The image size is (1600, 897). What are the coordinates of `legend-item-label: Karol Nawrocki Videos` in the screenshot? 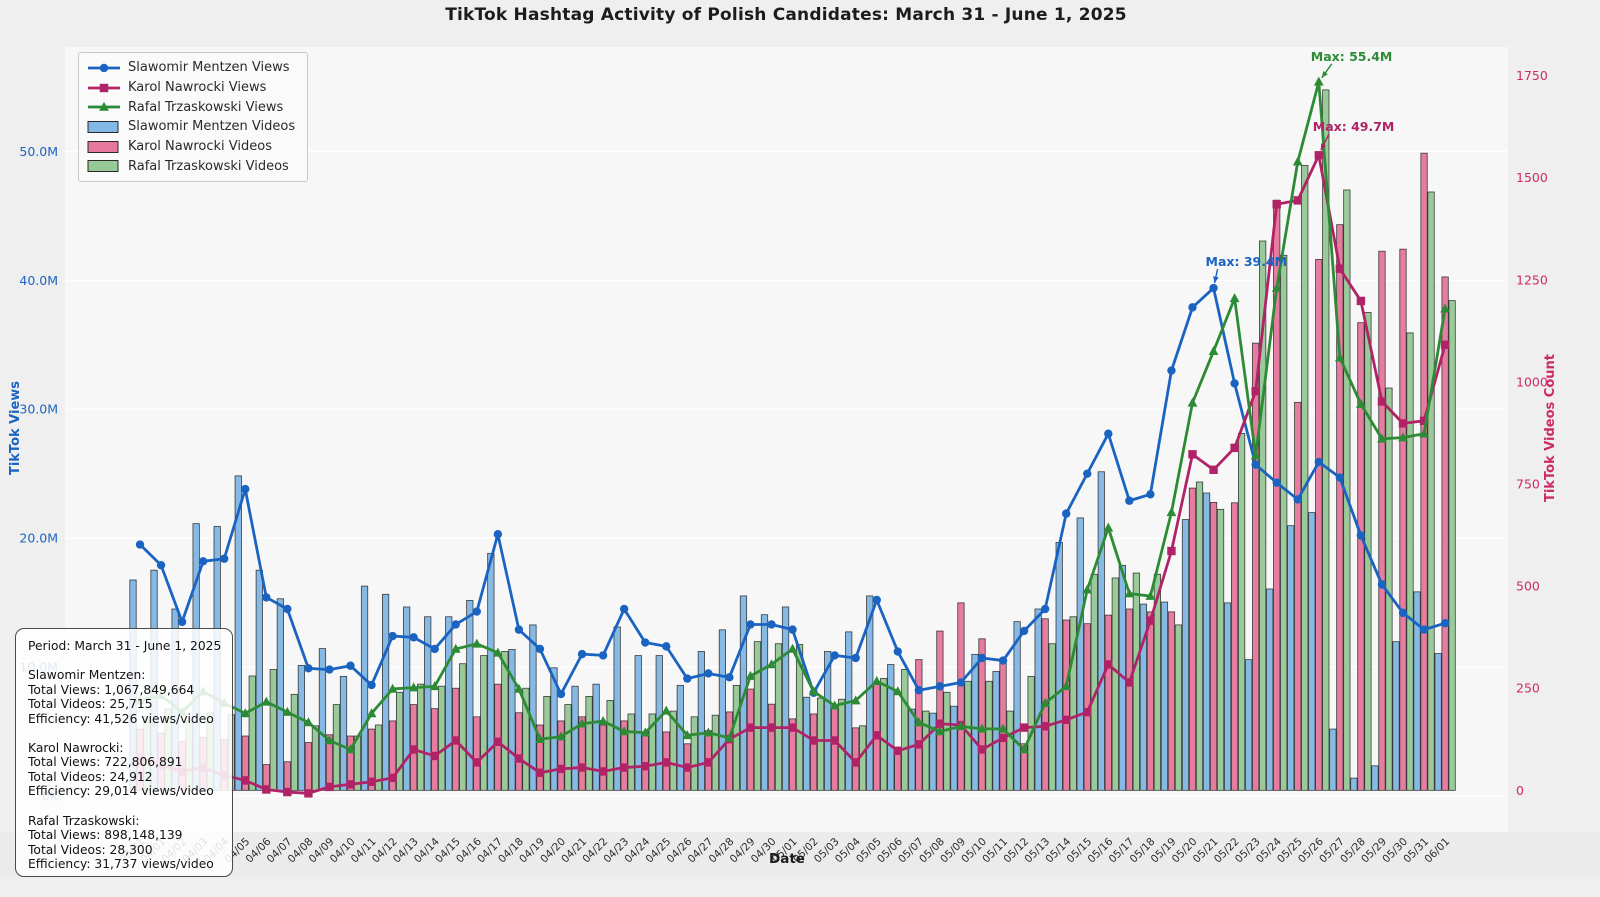 It's located at (200, 147).